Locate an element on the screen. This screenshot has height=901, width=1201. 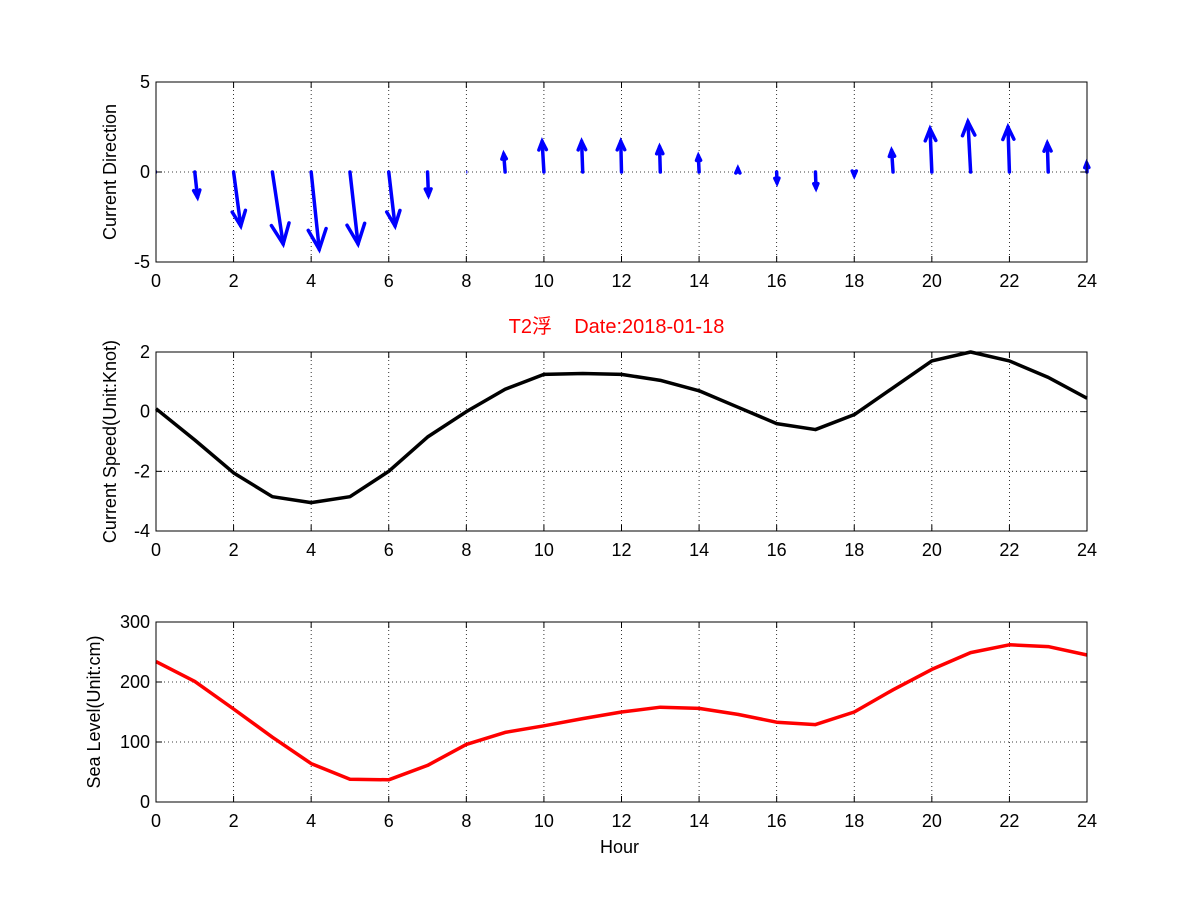
chart-title: T2浮 Date:2018-01-18 is located at coordinates (617, 326).